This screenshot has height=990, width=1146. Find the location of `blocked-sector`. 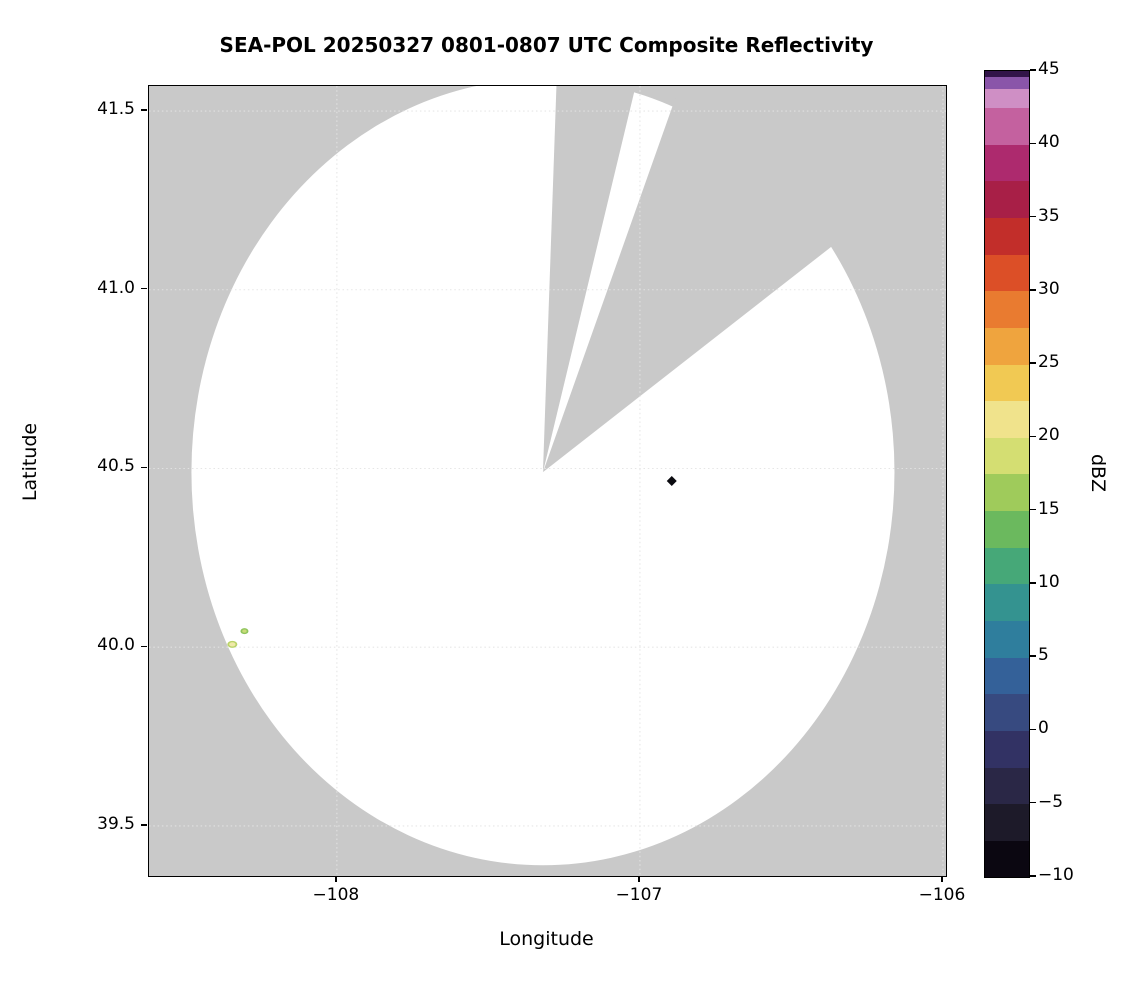

blocked-sector is located at coordinates (744, 279).